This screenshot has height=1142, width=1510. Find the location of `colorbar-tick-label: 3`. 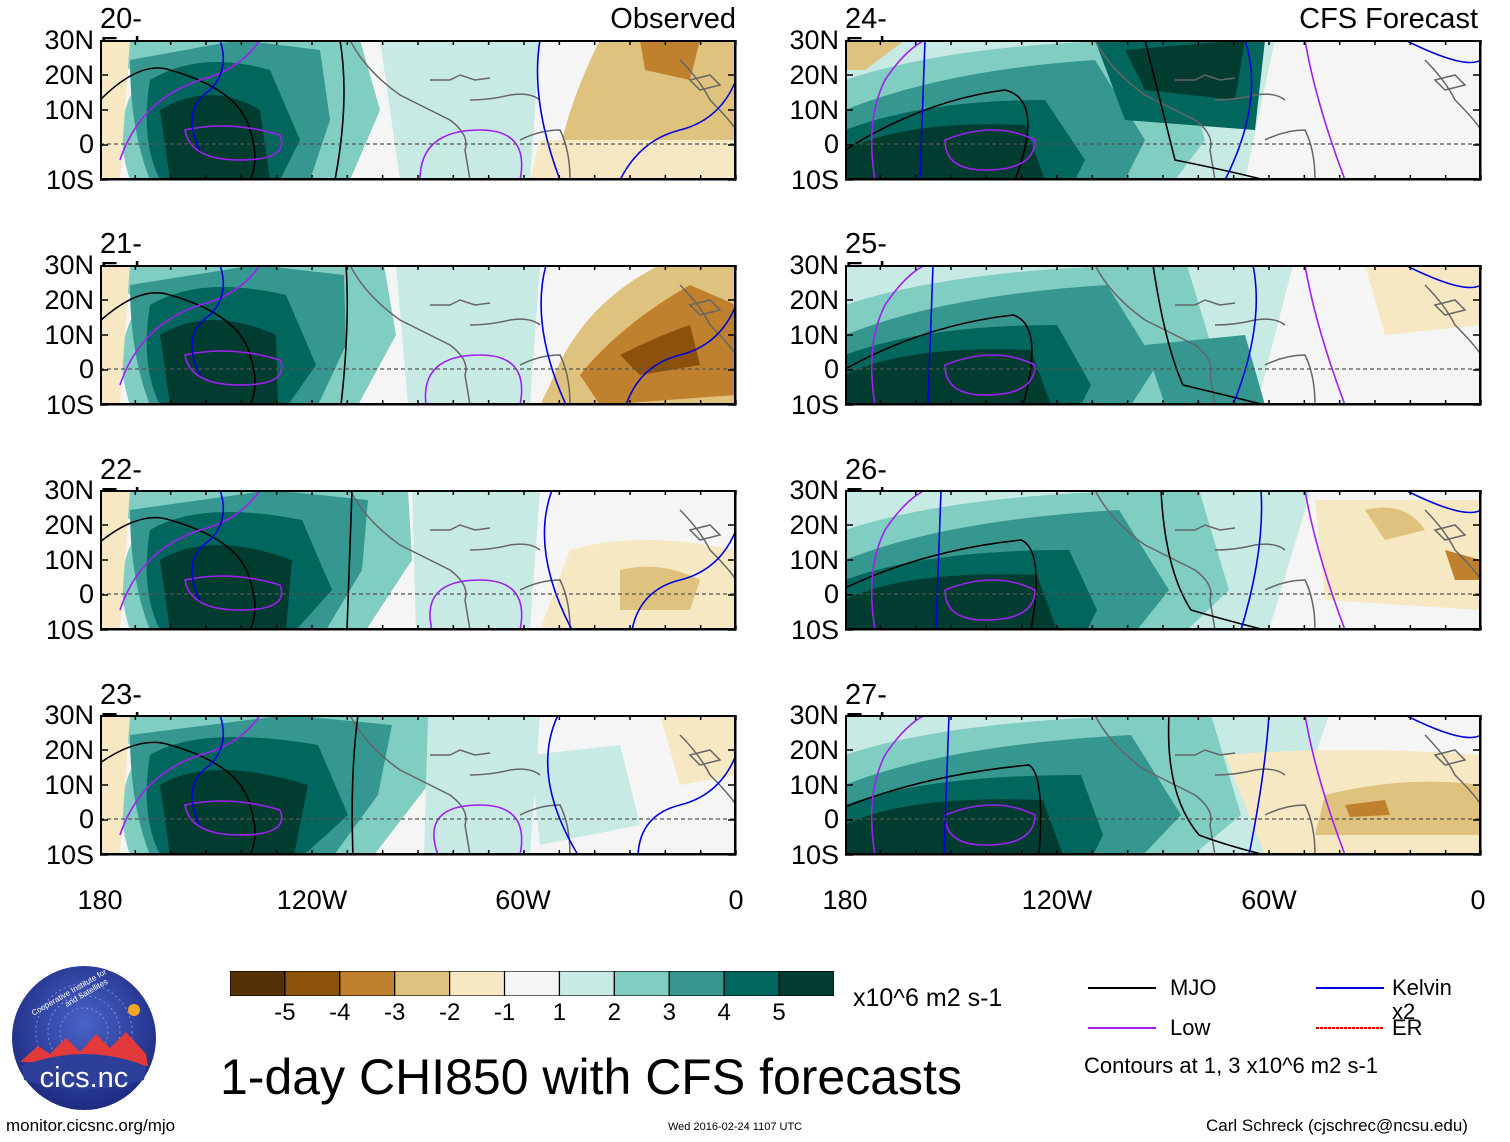

colorbar-tick-label: 3 is located at coordinates (669, 1012).